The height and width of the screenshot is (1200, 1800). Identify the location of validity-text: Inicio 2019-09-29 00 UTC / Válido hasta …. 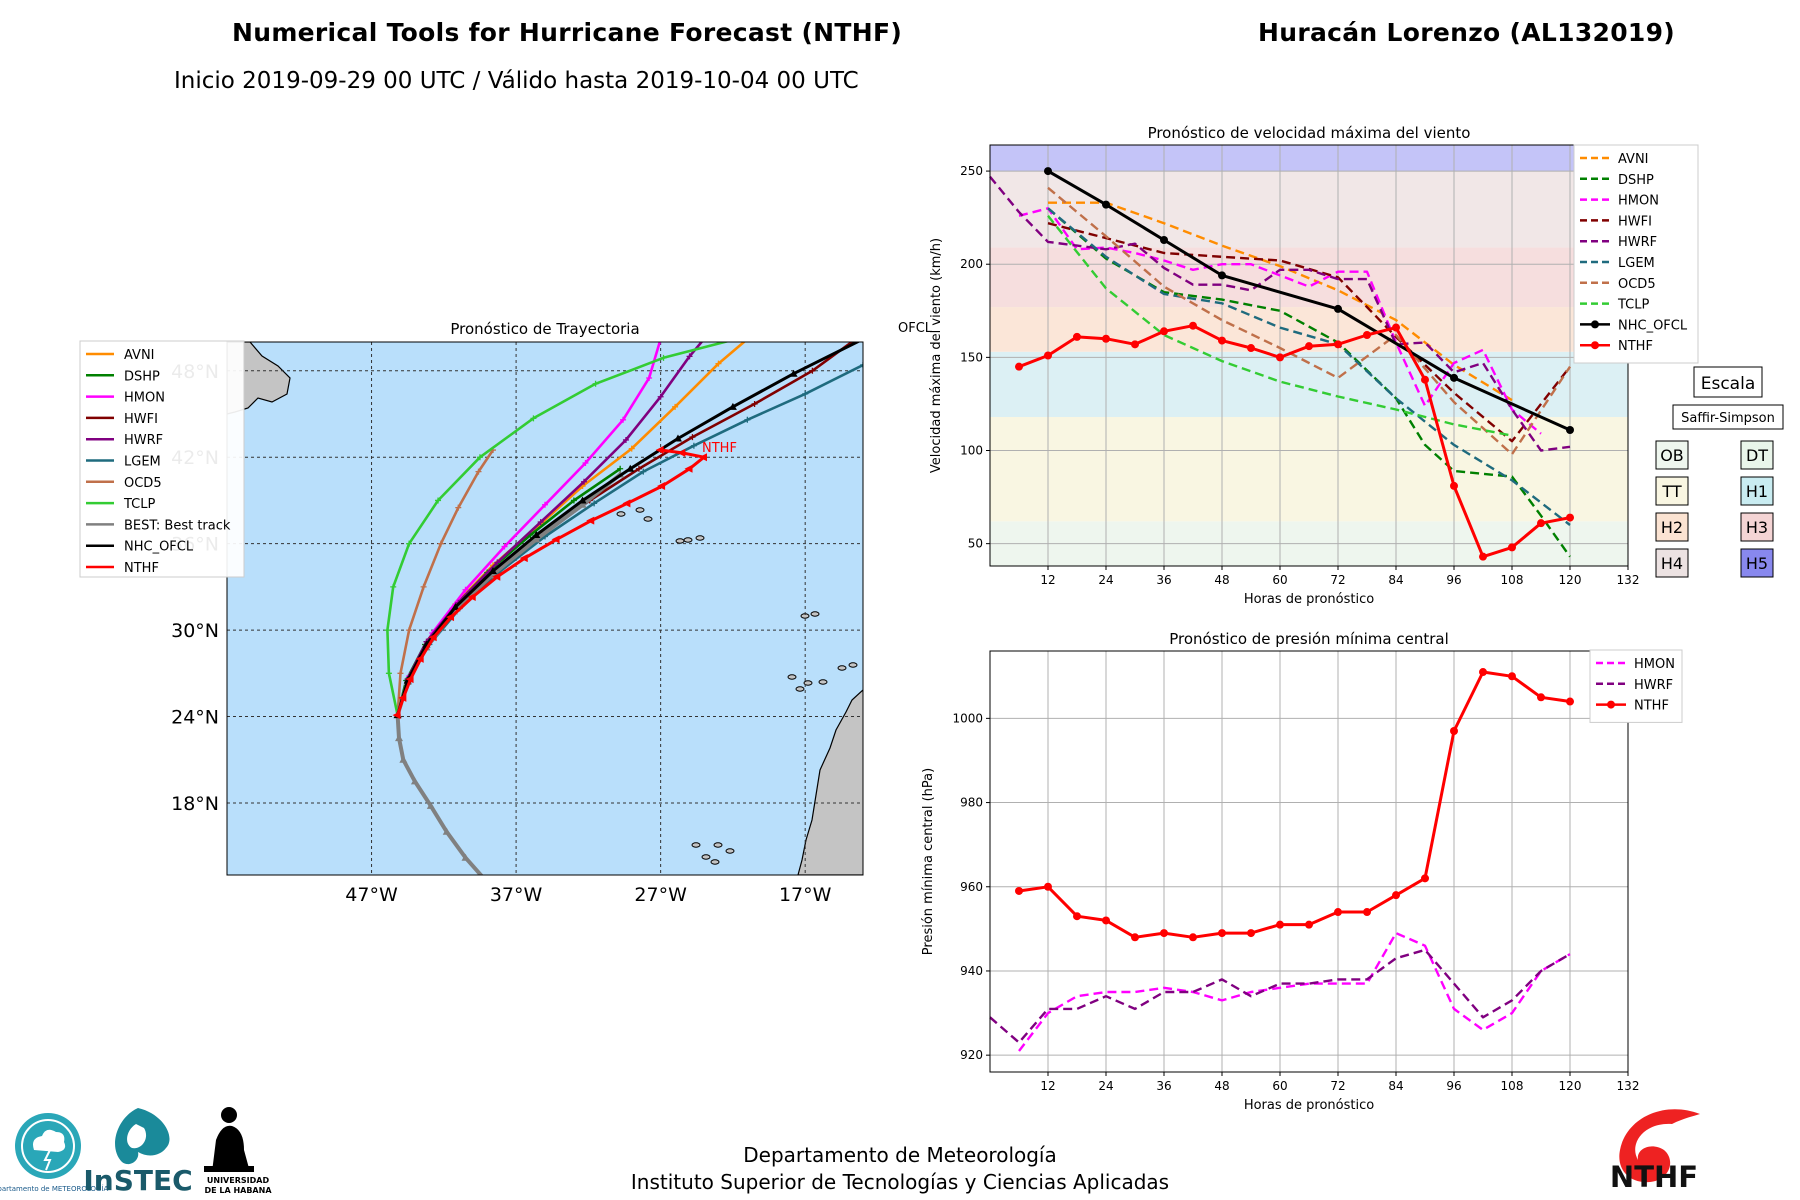
(516, 81).